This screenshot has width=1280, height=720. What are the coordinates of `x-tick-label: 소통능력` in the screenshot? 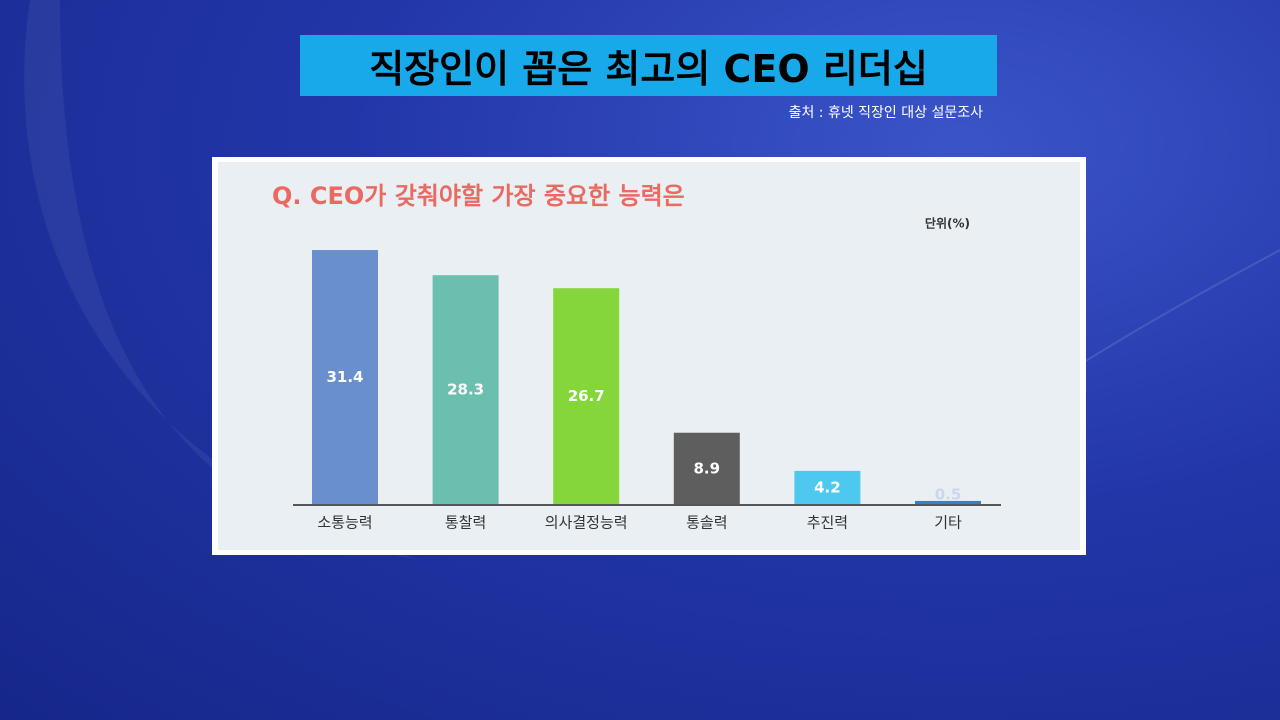 It's located at (344, 523).